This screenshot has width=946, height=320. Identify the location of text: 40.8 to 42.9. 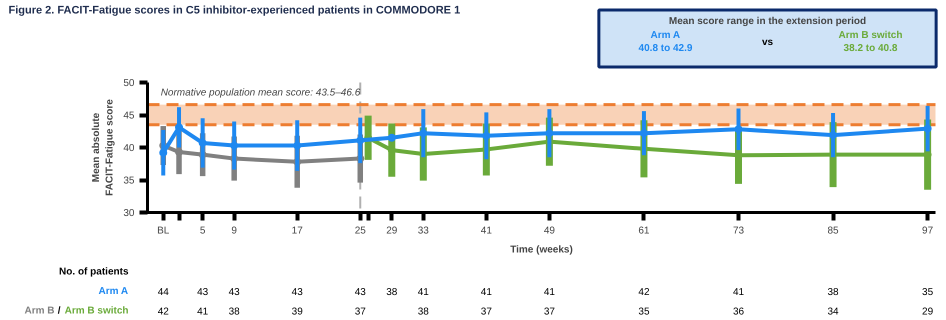
(665, 48).